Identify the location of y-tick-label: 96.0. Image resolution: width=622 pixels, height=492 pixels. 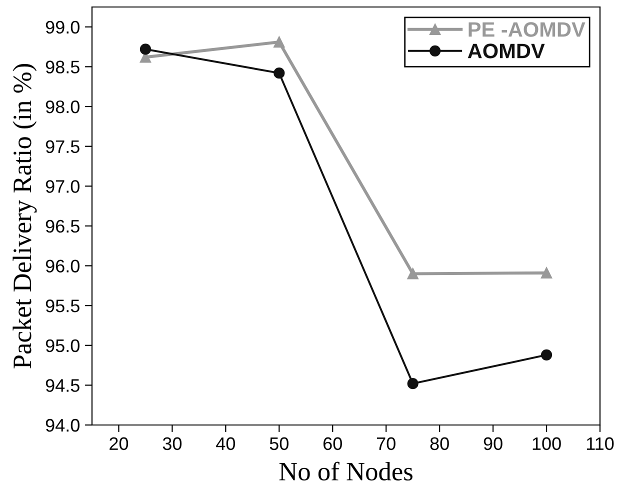
(63, 266).